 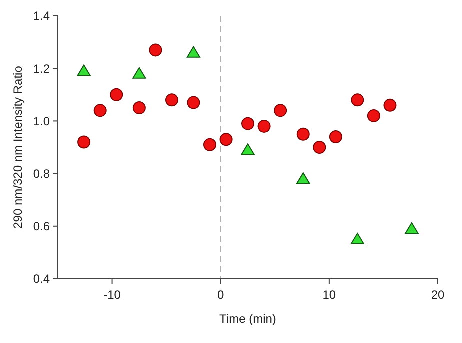 I want to click on y-axis-title: 290 nm/320 nm Intensity Ratio, so click(x=18, y=147).